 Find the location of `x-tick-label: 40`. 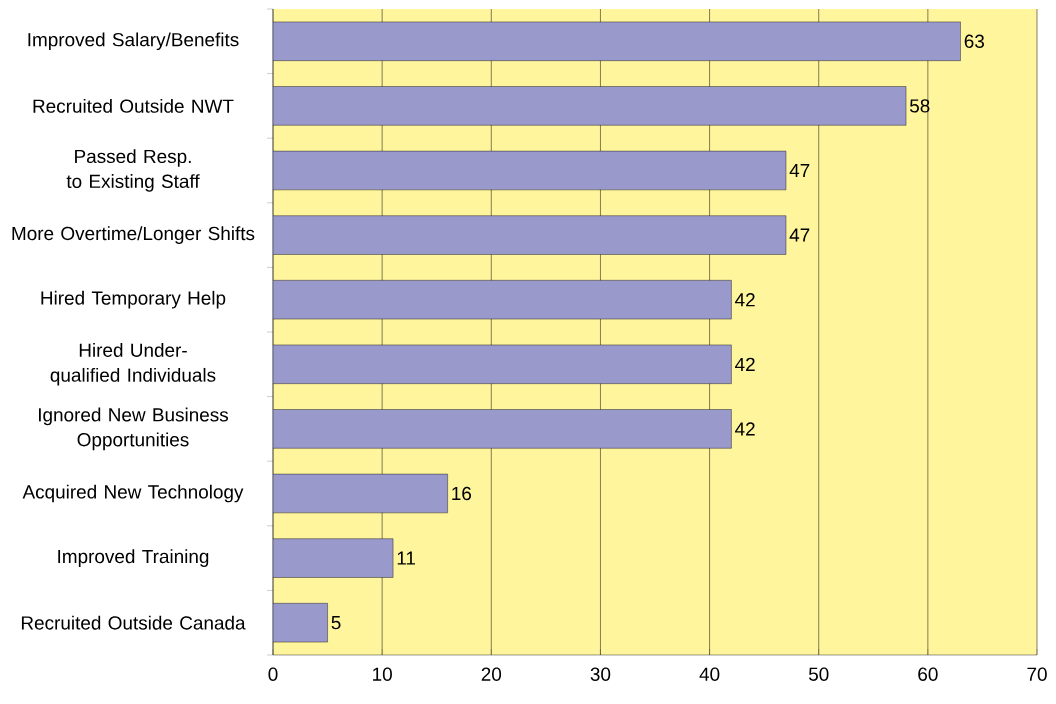

x-tick-label: 40 is located at coordinates (709, 674).